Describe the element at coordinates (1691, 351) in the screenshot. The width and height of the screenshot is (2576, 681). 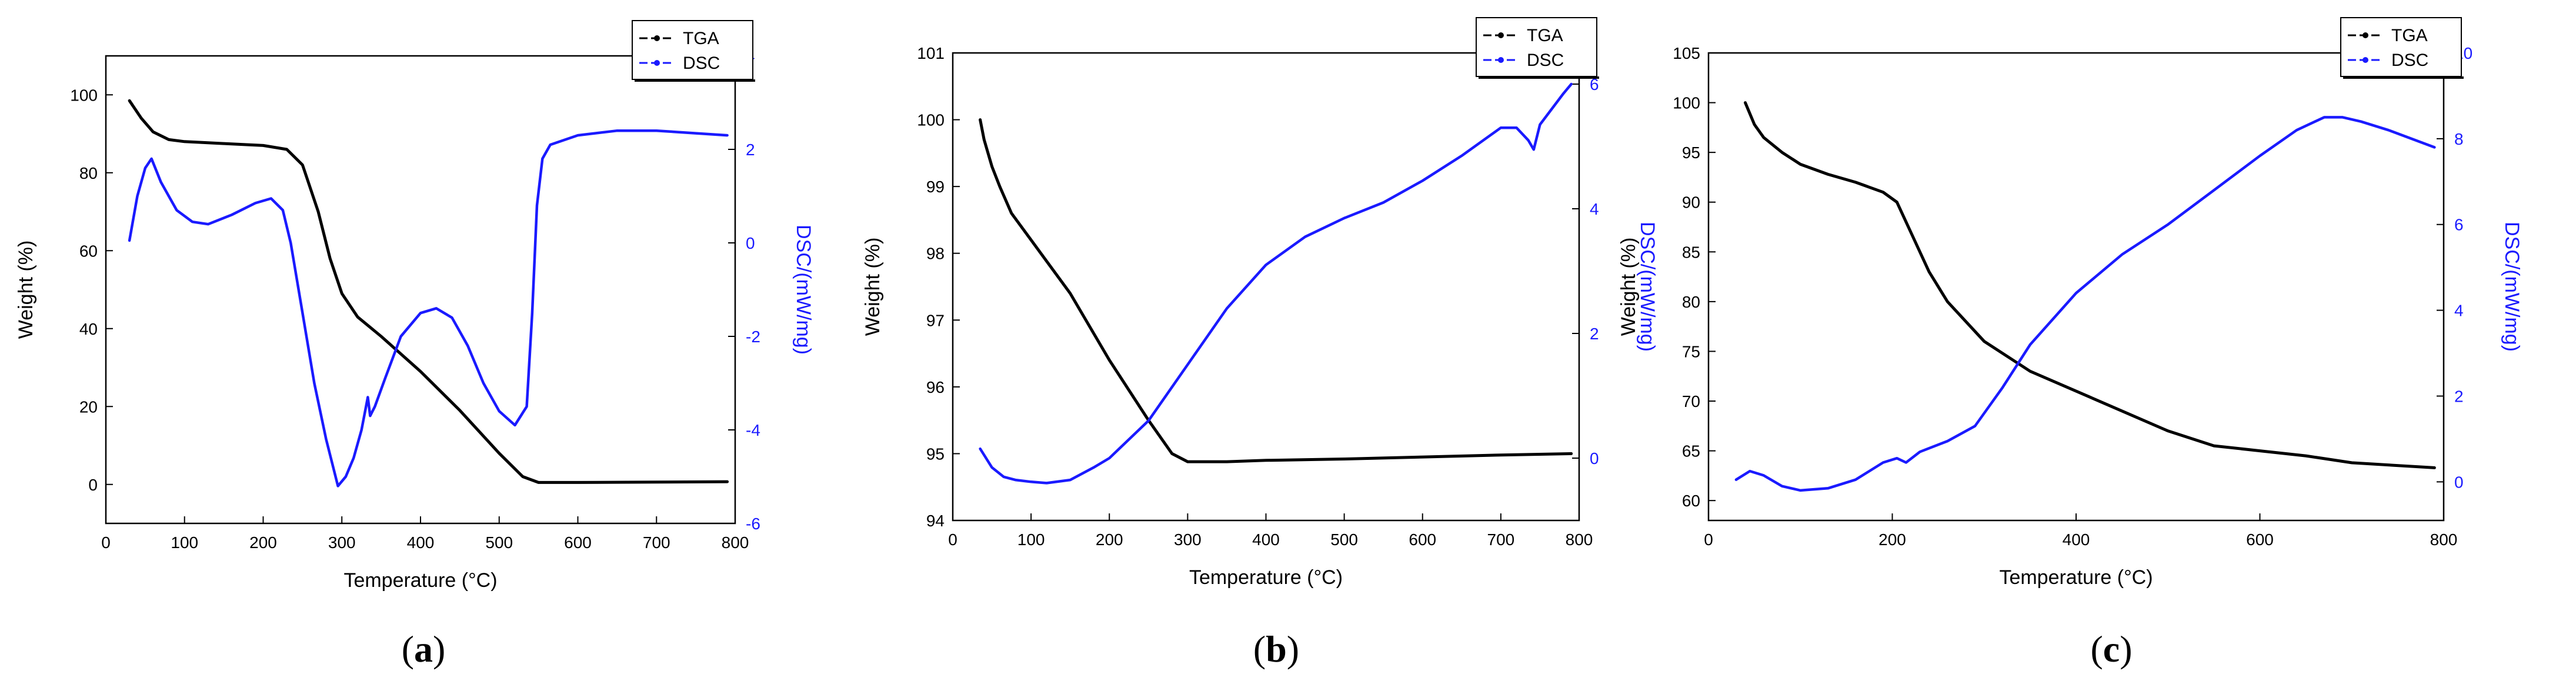
I see `y-tick-label-left: 75` at that location.